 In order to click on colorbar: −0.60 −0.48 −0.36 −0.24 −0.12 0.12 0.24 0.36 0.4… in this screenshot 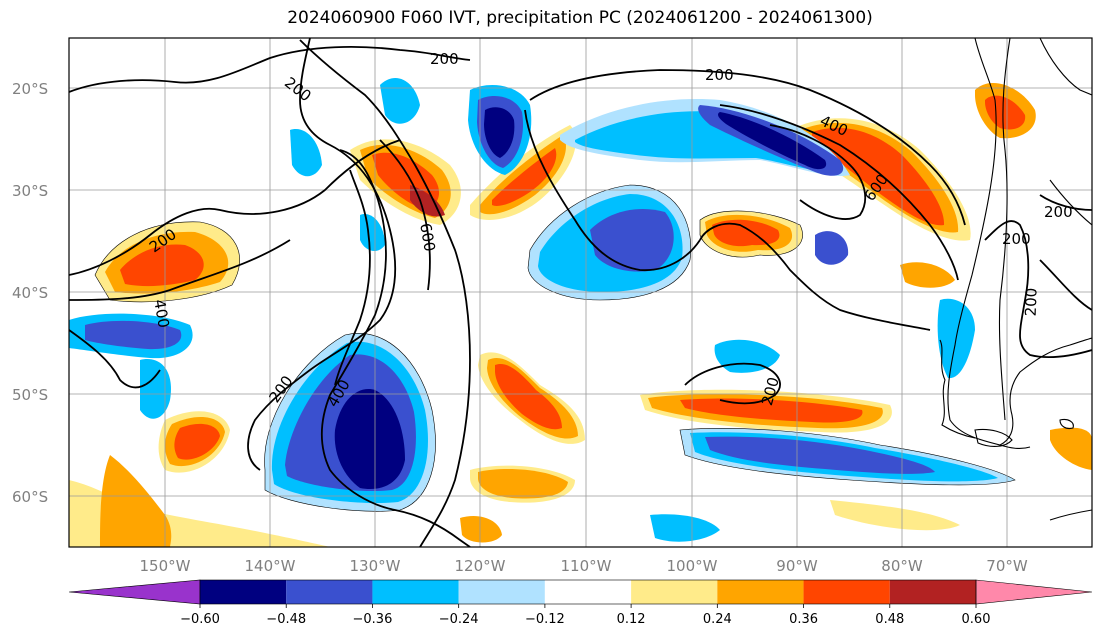, I will do `click(580, 603)`.